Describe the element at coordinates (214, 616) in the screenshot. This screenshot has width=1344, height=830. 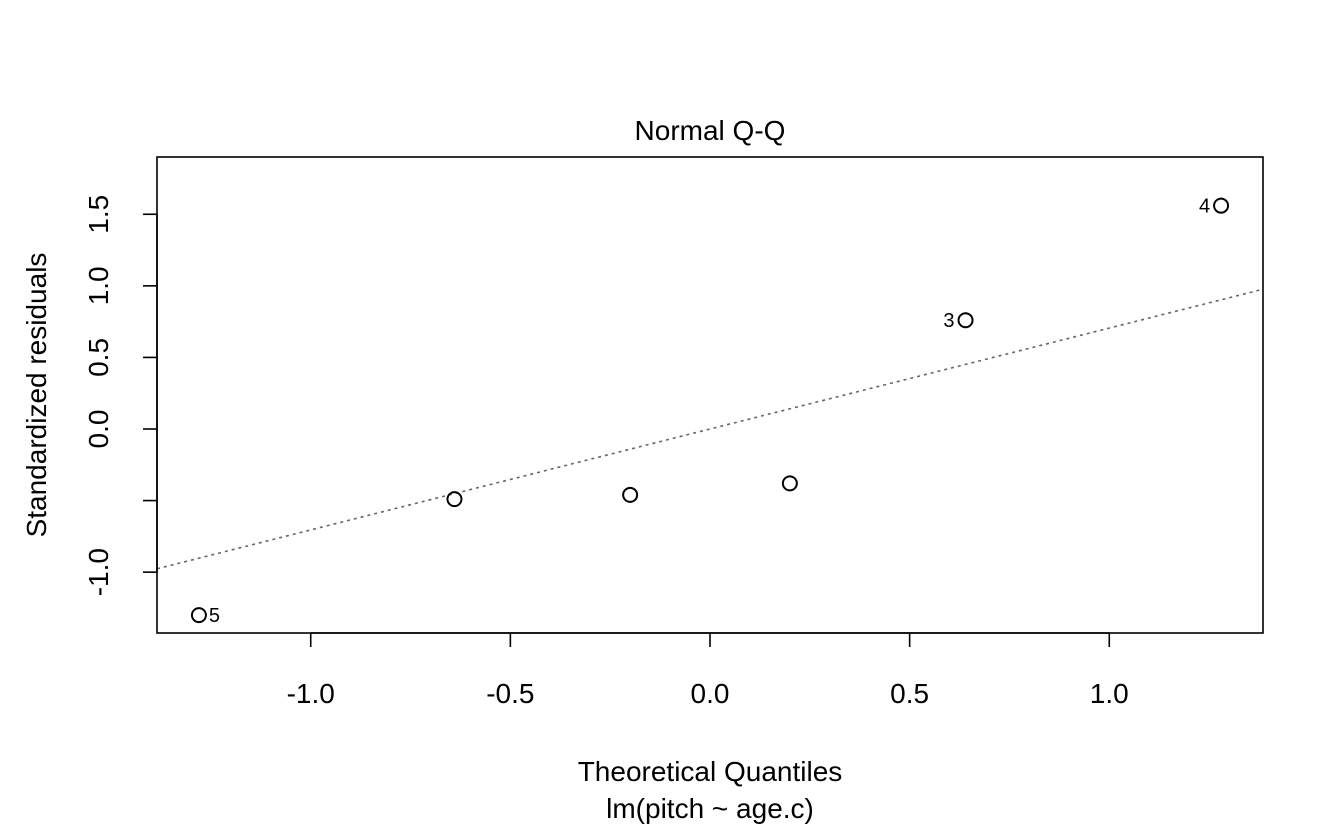
I see `point-id-label: 5` at that location.